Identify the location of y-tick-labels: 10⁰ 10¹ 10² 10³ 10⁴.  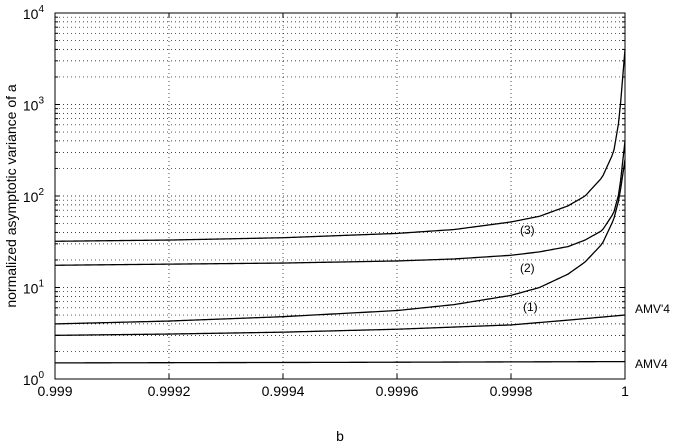
(34, 196).